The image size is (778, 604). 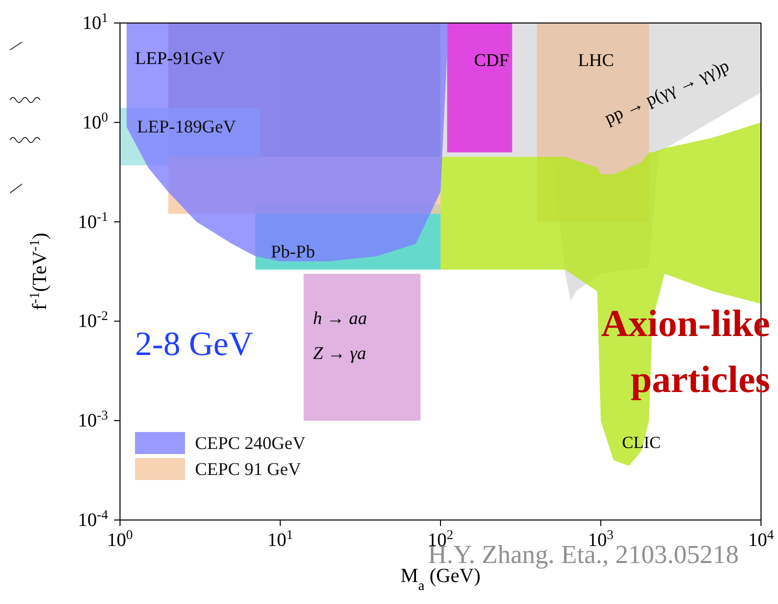 What do you see at coordinates (186, 126) in the screenshot?
I see `annotation: LEP-189GeV` at bounding box center [186, 126].